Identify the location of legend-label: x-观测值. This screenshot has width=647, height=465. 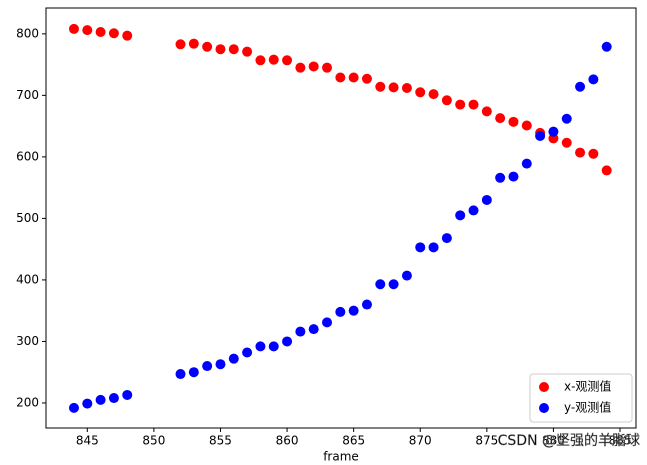
(587, 386).